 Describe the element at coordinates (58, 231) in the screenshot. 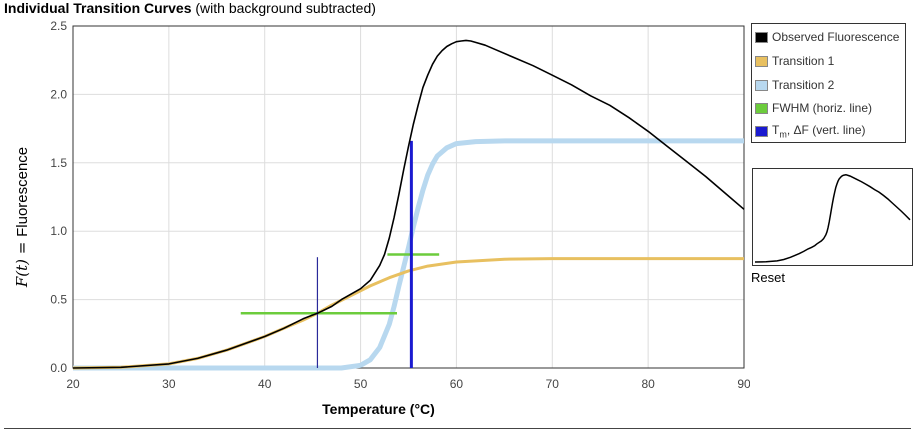

I see `y-tick-label: 1.0` at that location.